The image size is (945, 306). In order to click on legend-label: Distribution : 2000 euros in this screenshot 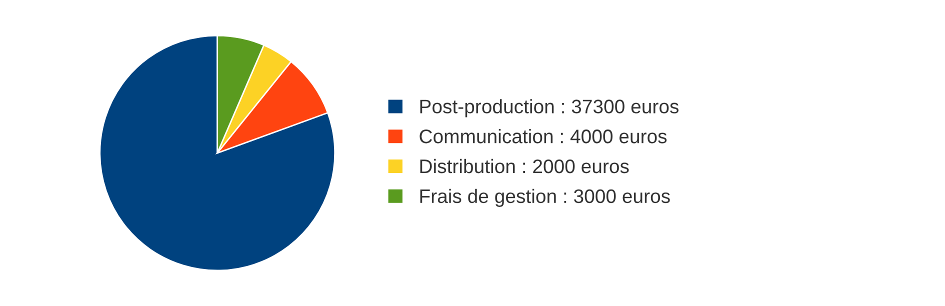, I will do `click(524, 166)`.